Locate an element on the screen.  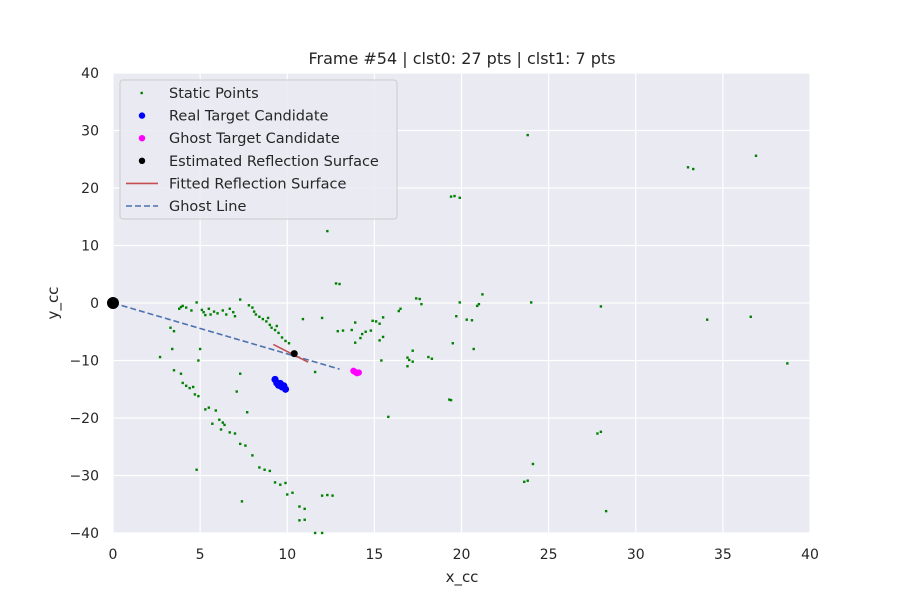
estimated-reflection-point is located at coordinates (113, 303).